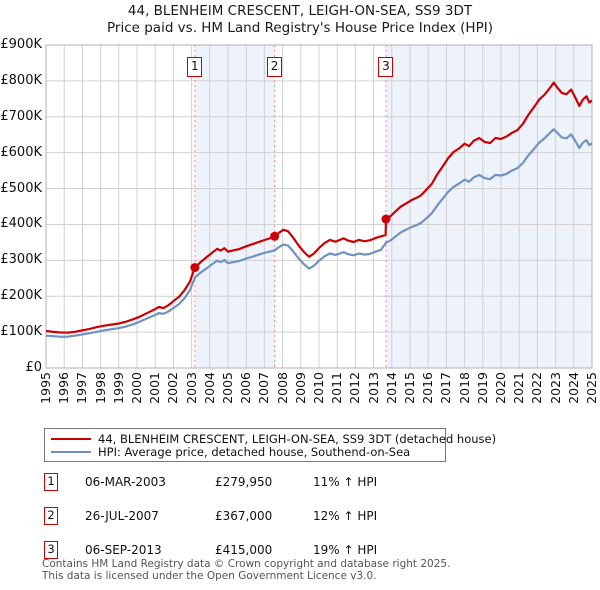  Describe the element at coordinates (118, 388) in the screenshot. I see `x-tick-label: 1999` at that location.